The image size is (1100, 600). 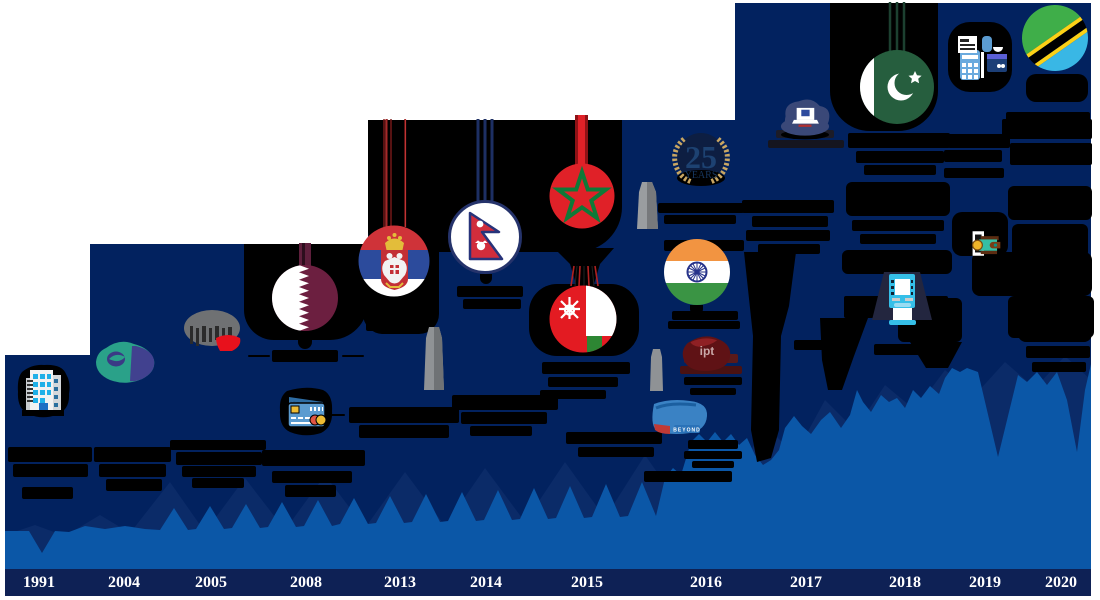 What do you see at coordinates (707, 351) in the screenshot?
I see `svg-text: ipt` at bounding box center [707, 351].